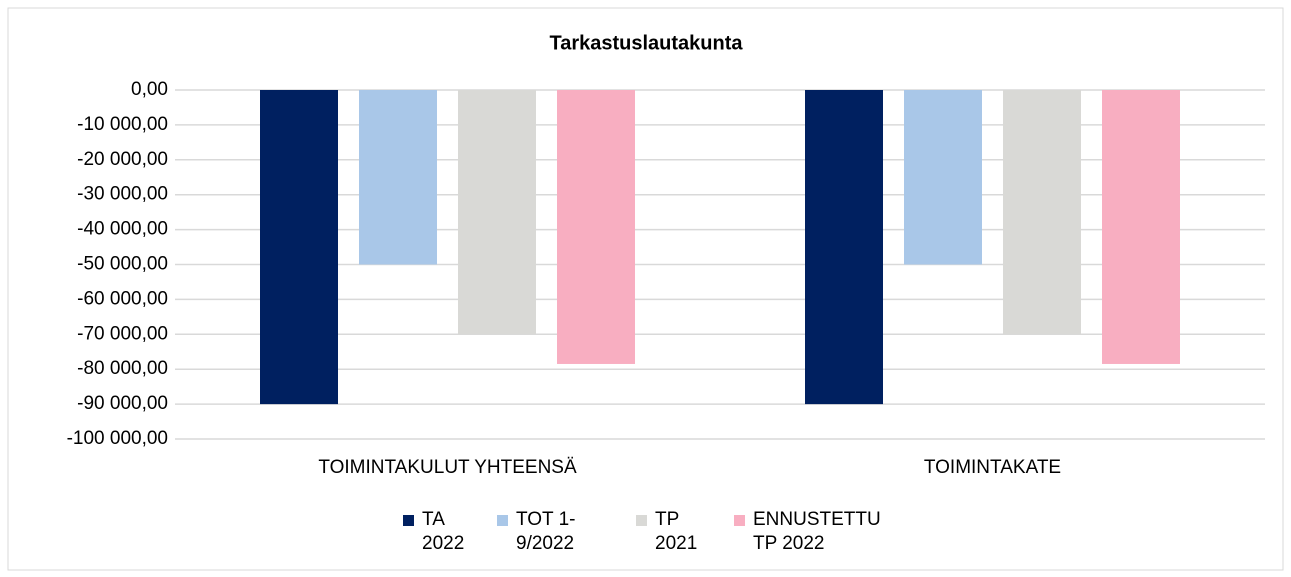 This screenshot has width=1291, height=577. I want to click on y-tick-label: -70 000,00, so click(122, 333).